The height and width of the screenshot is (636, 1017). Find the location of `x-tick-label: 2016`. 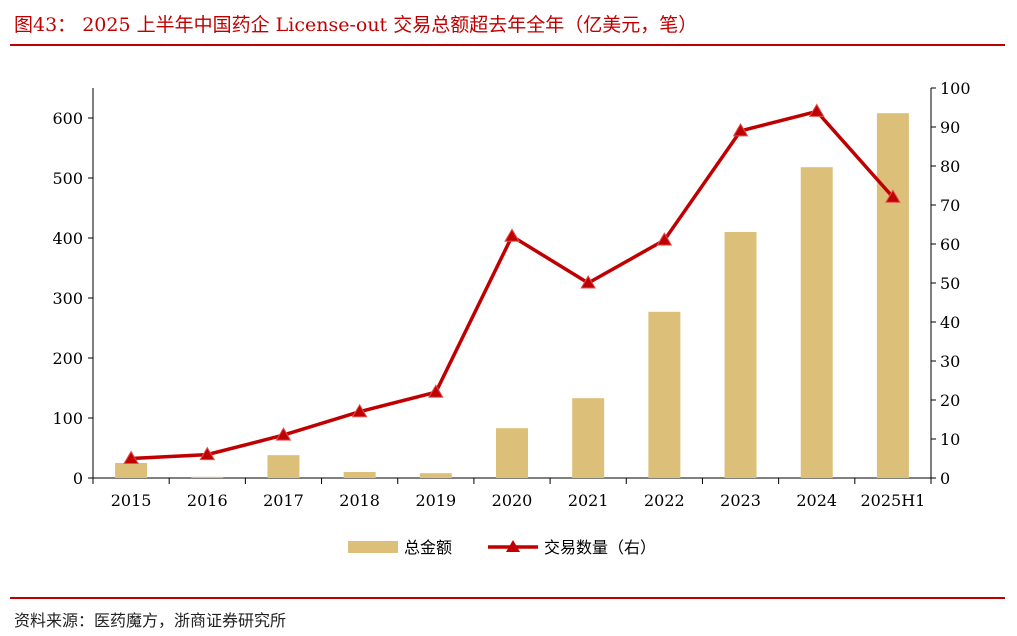

x-tick-label: 2016 is located at coordinates (207, 500).